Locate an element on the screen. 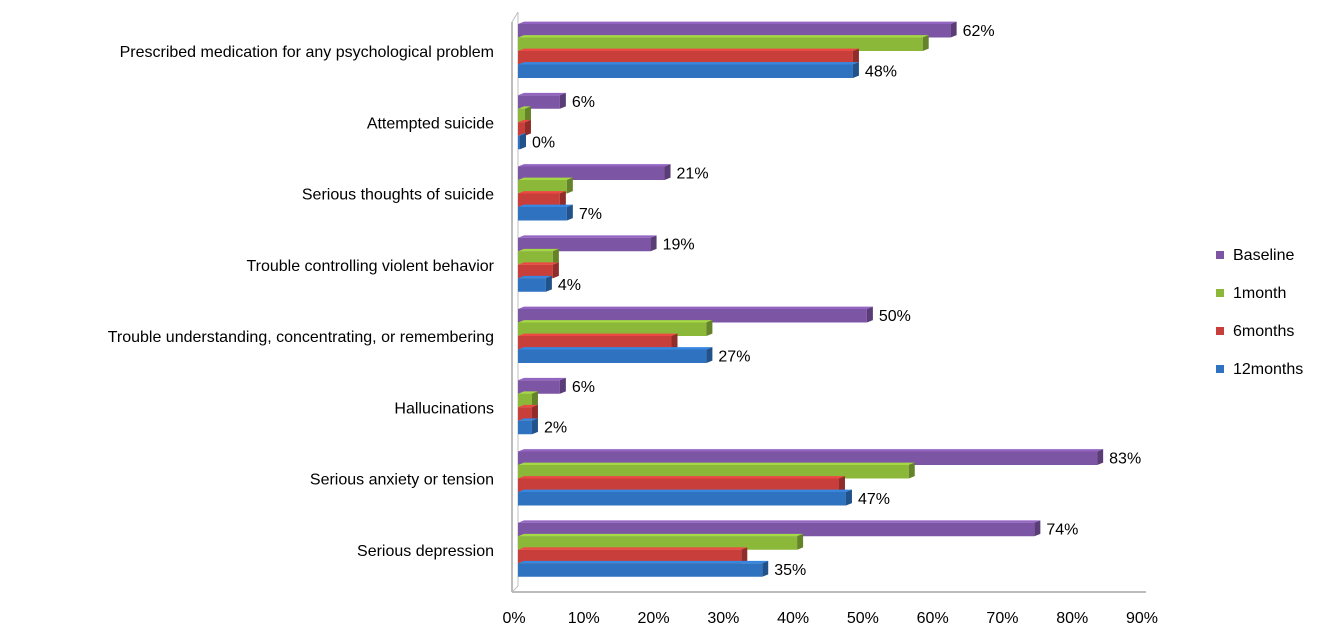 The height and width of the screenshot is (628, 1341). bar-12months-trouble-understanding-concentrating-or-remembering is located at coordinates (615, 355).